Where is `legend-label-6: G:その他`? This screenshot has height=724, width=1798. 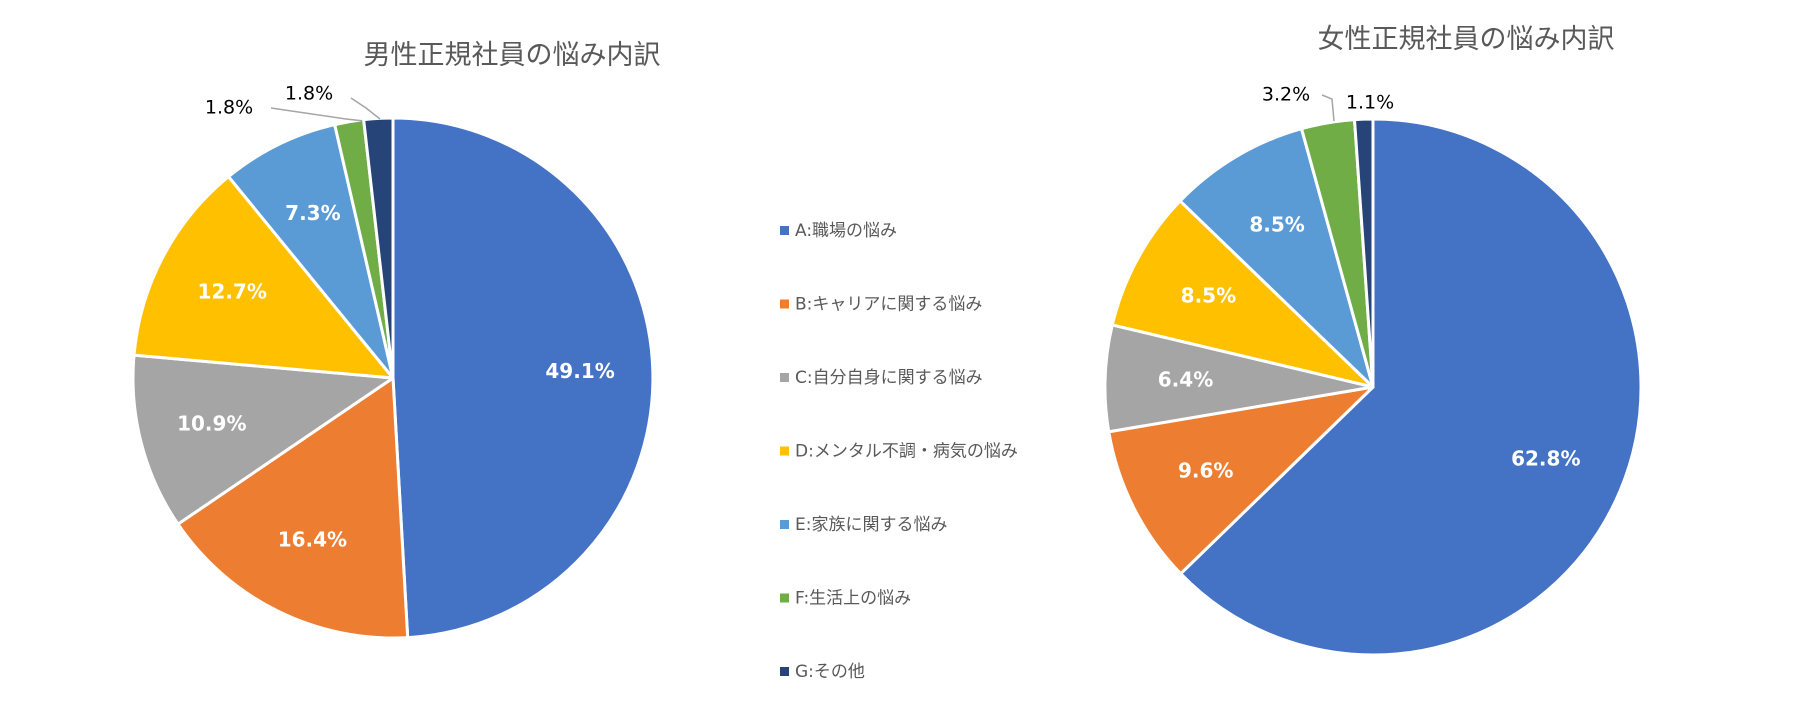 legend-label-6: G:その他 is located at coordinates (830, 672).